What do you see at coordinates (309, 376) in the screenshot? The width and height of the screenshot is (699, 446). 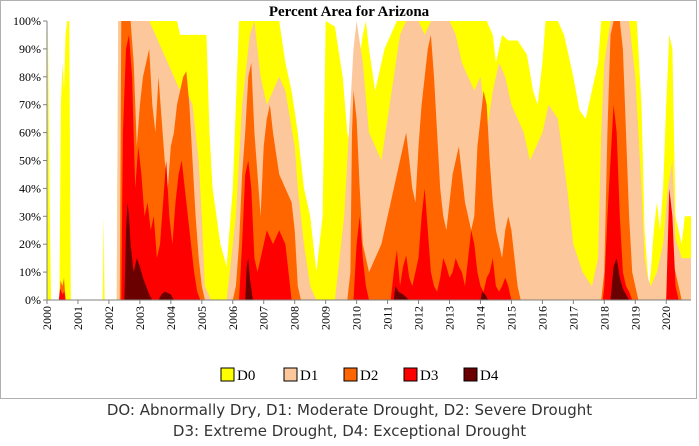 I see `legend-label-d1: D1` at bounding box center [309, 376].